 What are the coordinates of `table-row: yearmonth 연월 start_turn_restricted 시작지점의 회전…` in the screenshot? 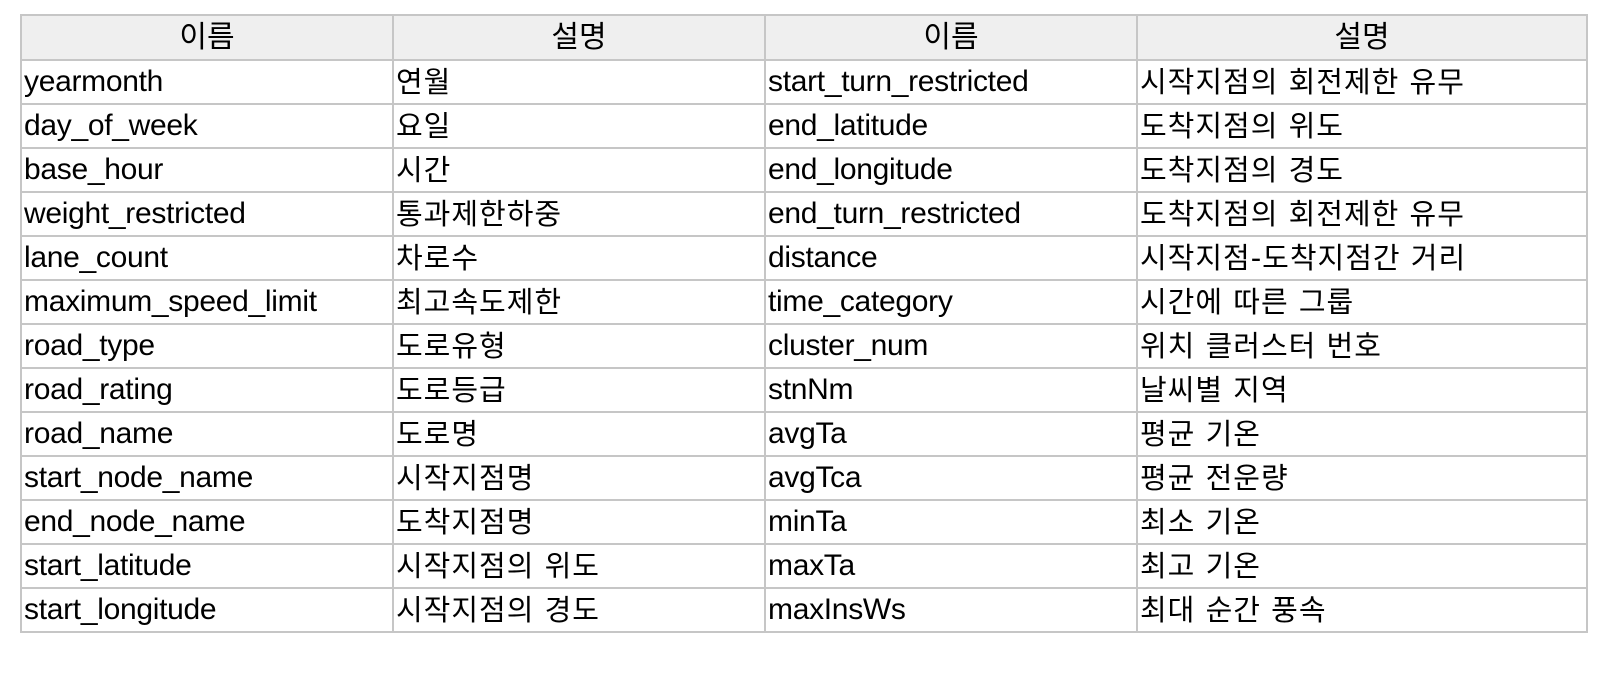 It's located at (804, 82).